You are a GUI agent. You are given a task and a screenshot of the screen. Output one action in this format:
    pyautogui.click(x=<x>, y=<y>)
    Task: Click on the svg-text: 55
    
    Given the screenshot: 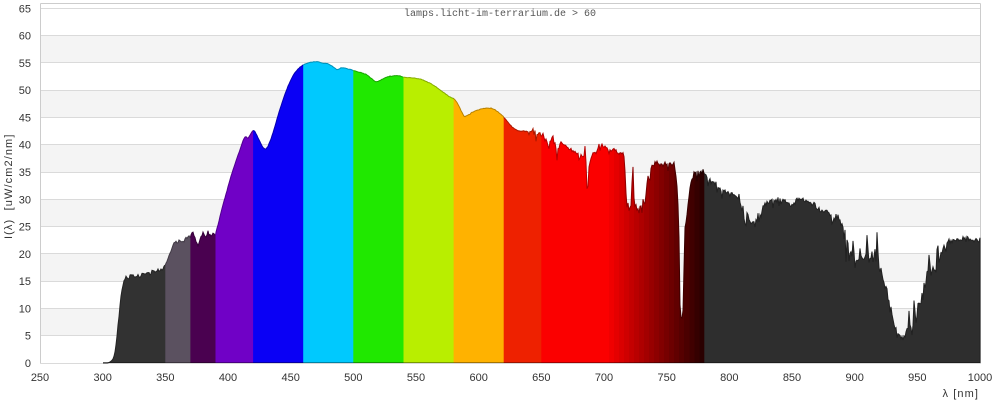 What is the action you would take?
    pyautogui.click(x=25, y=64)
    